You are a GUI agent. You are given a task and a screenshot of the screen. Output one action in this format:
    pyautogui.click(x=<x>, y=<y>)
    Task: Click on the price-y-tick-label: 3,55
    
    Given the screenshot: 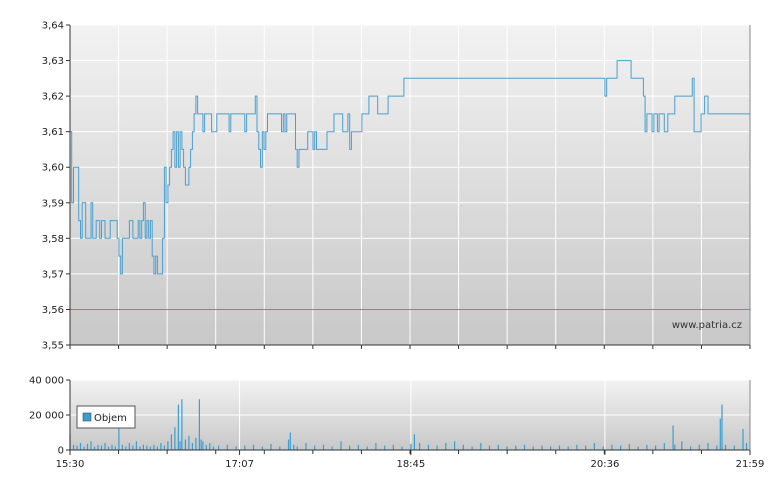 What is the action you would take?
    pyautogui.click(x=53, y=346)
    